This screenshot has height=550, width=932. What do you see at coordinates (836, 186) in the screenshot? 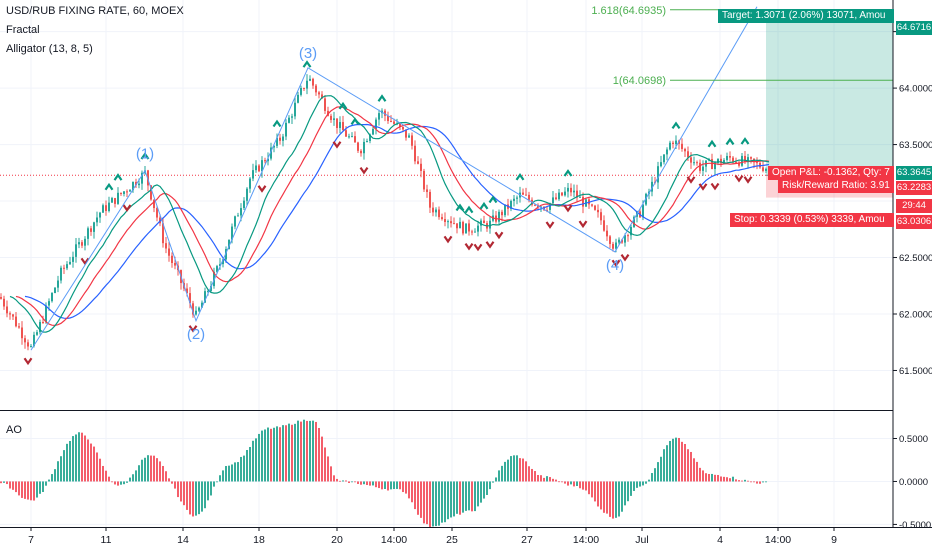
I see `risk-reward-label: Risk/Reward Ratio: 3.91` at bounding box center [836, 186].